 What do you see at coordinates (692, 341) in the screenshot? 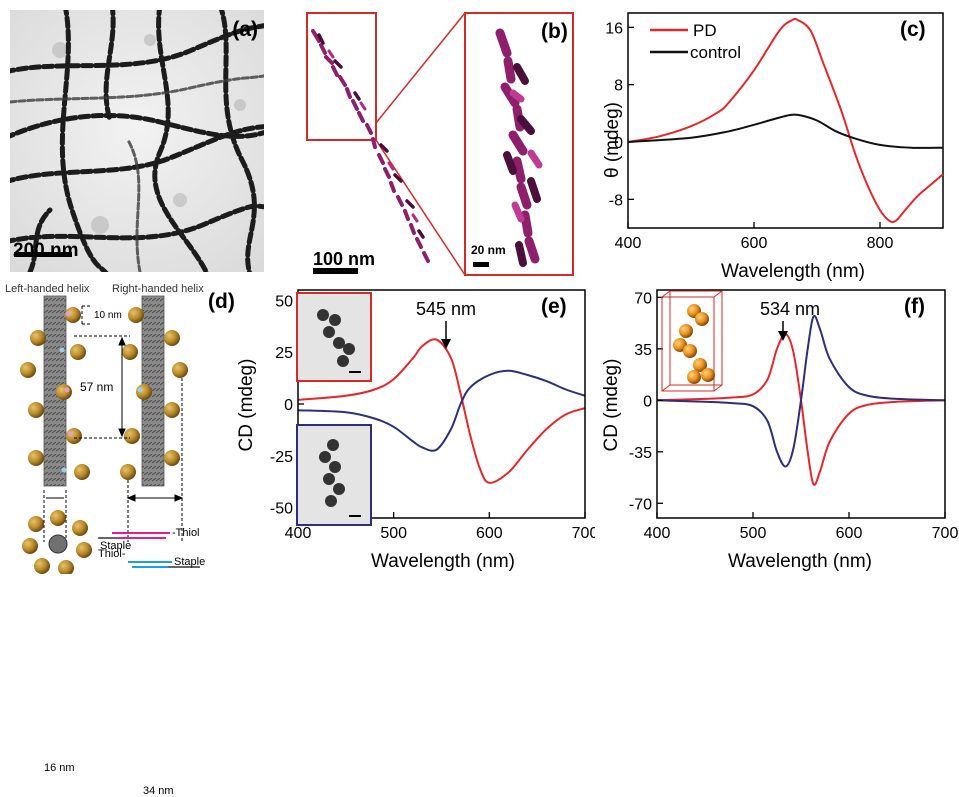
I see `model-inset-f` at bounding box center [692, 341].